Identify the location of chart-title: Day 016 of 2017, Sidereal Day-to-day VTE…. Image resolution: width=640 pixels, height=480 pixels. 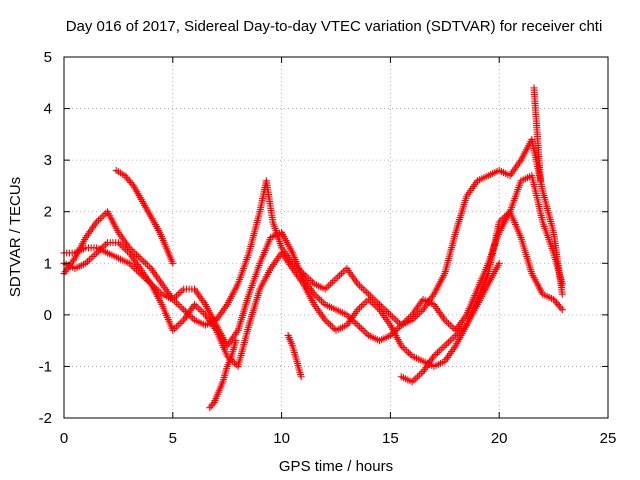
(334, 26).